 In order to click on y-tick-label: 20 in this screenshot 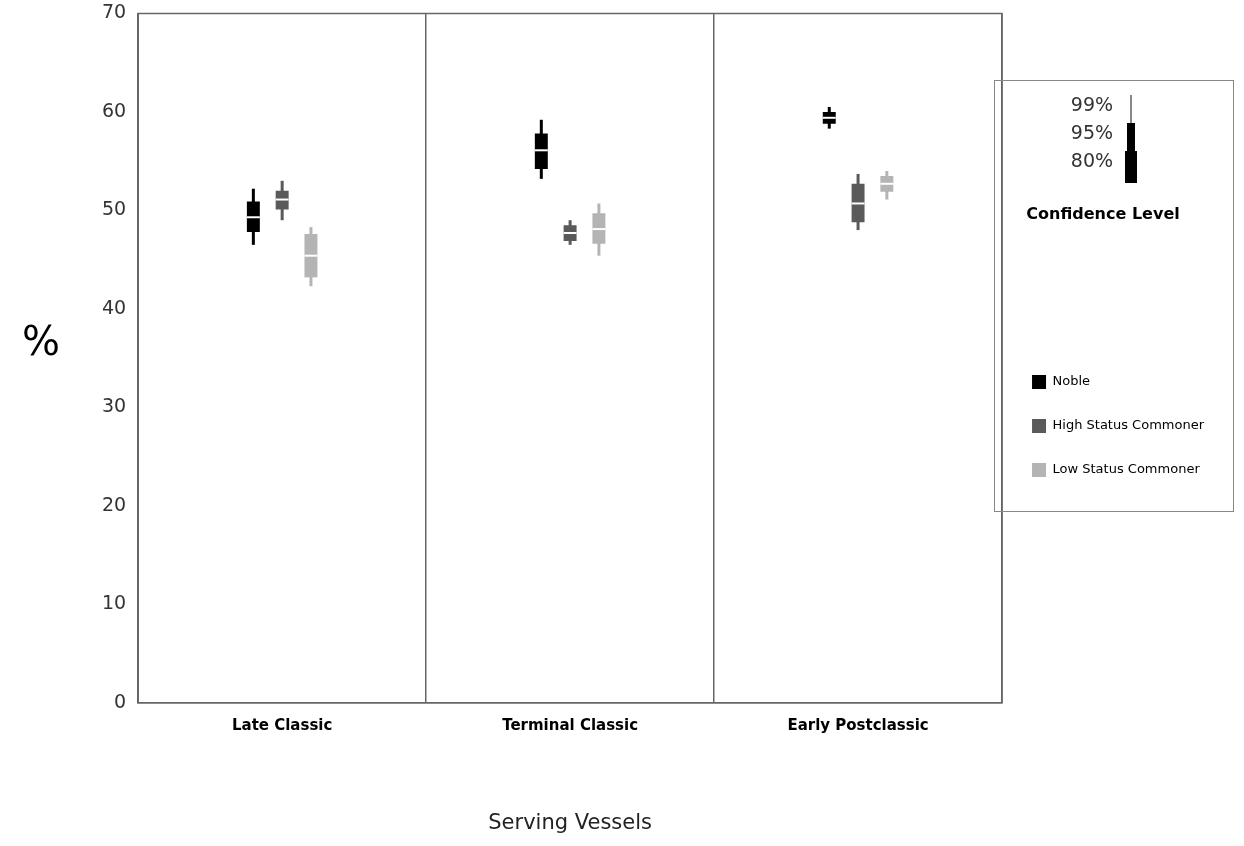, I will do `click(114, 503)`.